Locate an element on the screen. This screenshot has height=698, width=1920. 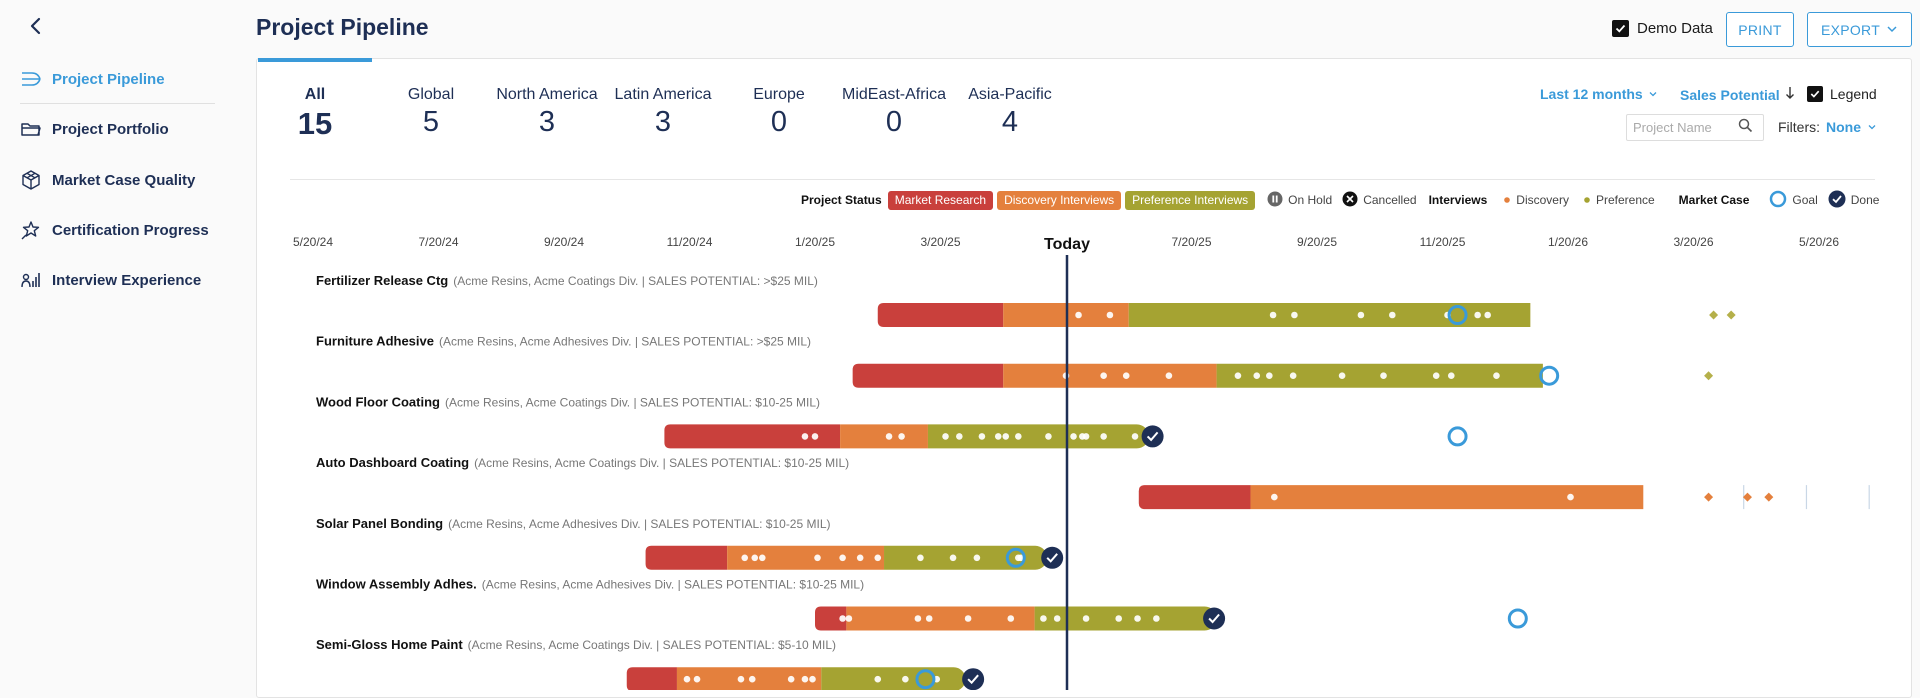
tab-asia-pacific: Asia-Pacific 4 is located at coordinates (1010, 112).